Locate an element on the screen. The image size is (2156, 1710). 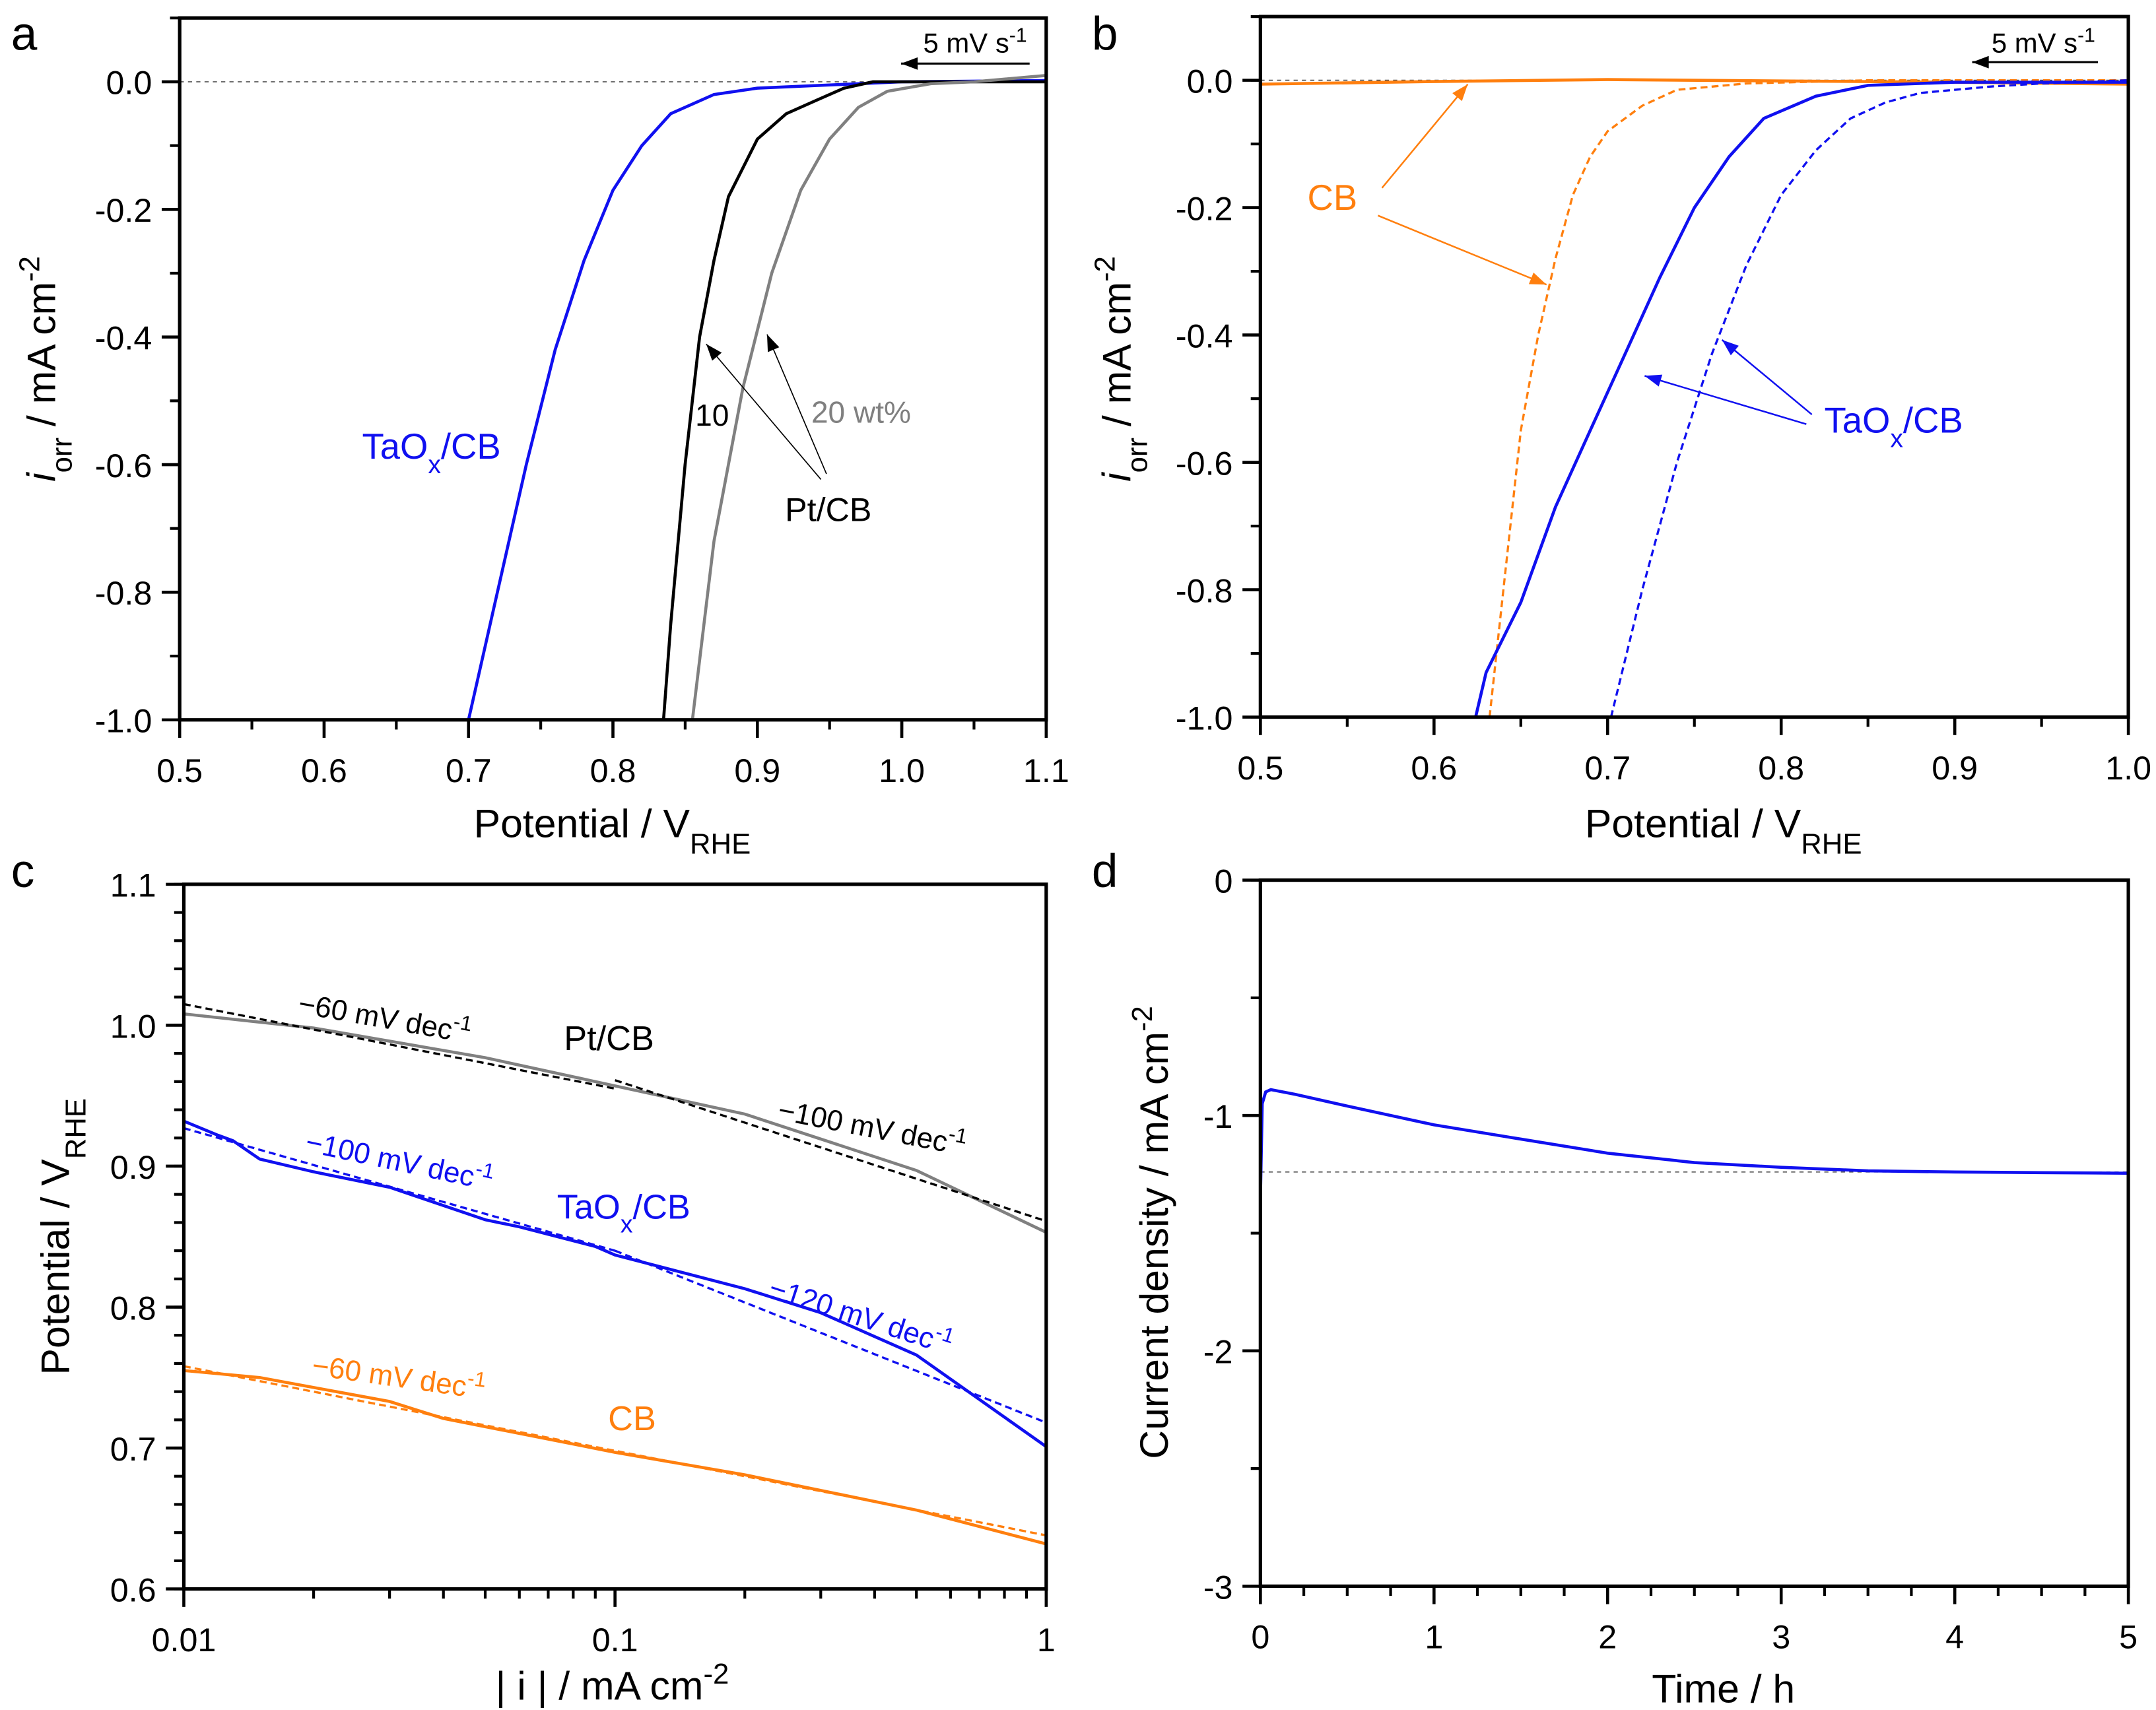
y-axis-title-segment: RHE is located at coordinates (75, 1128).